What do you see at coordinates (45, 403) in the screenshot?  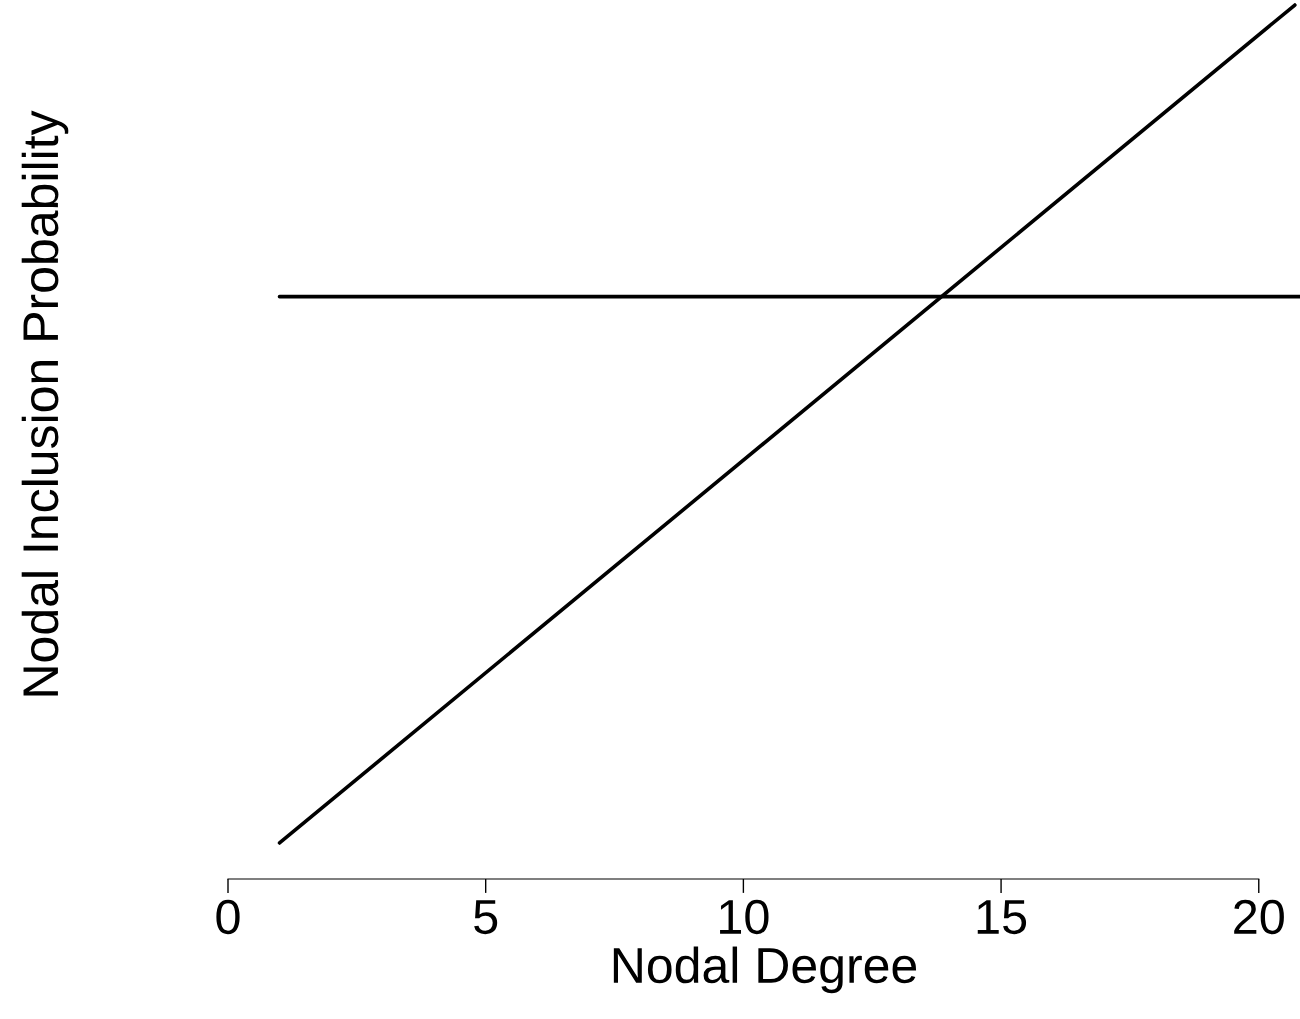 I see `y-axis-title: Nodal Inclusion Probability` at bounding box center [45, 403].